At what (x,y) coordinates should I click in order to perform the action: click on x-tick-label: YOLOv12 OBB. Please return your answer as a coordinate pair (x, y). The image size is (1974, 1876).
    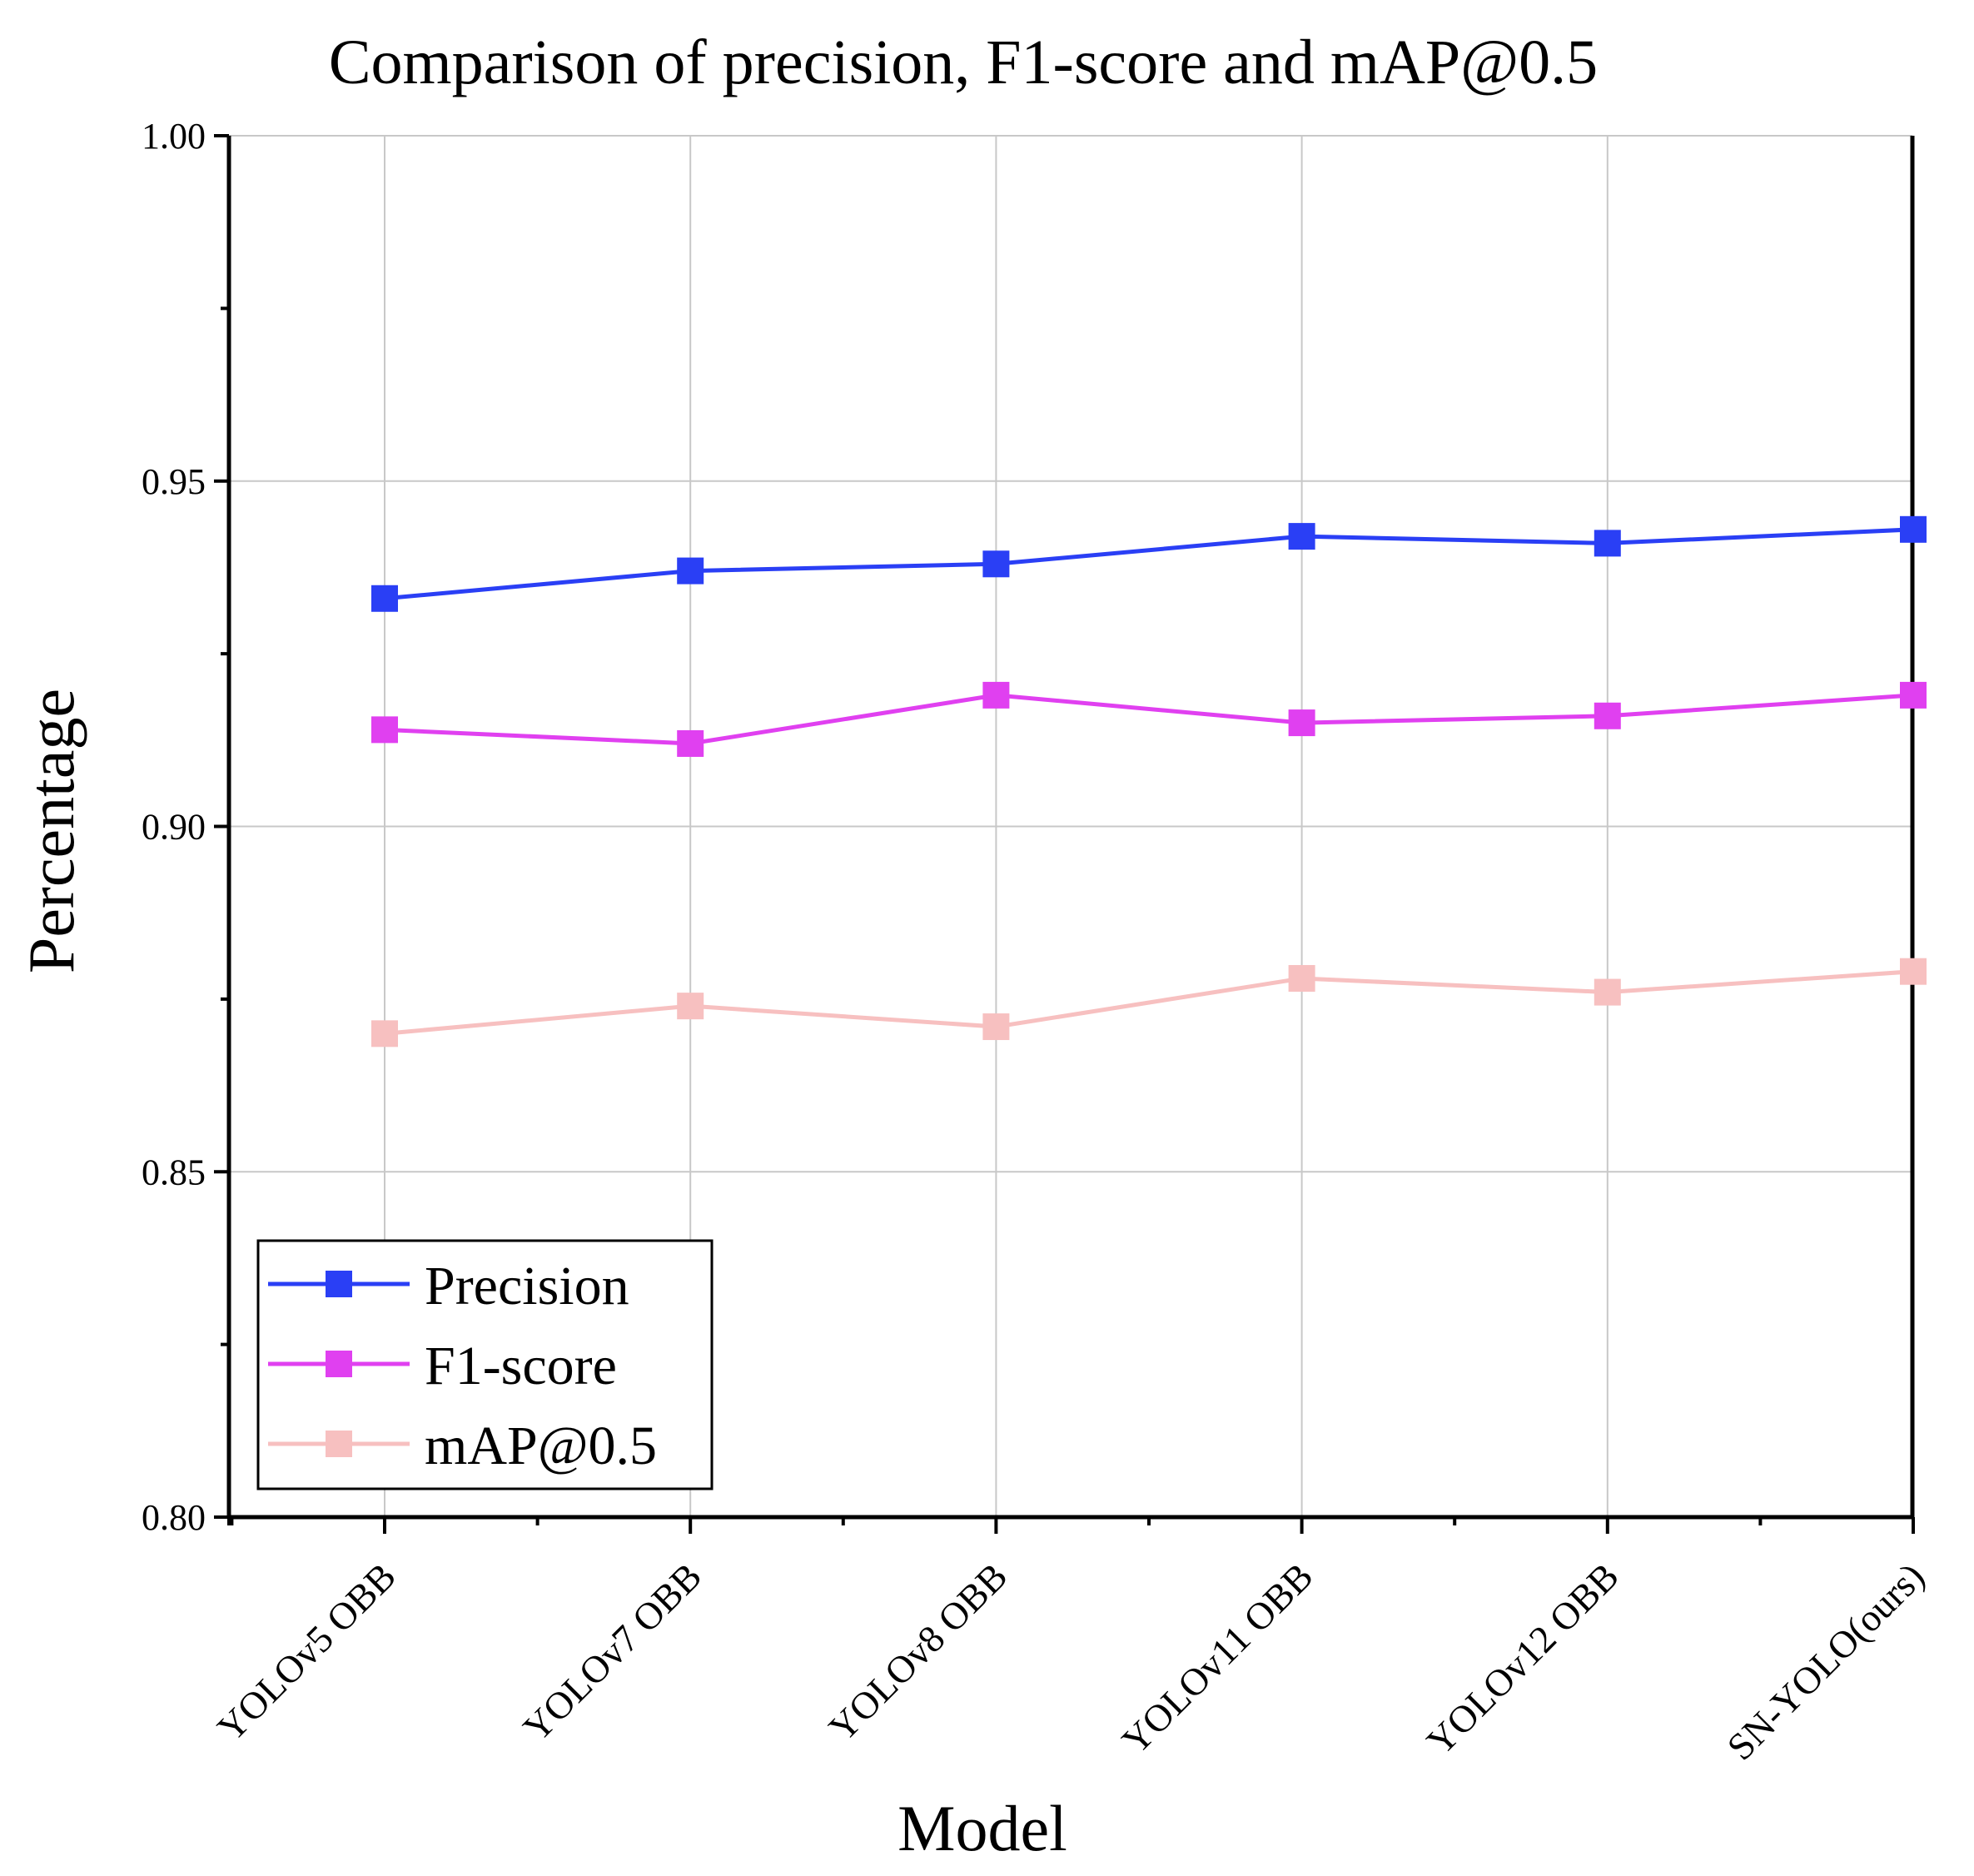
    Looking at the image, I should click on (1523, 1659).